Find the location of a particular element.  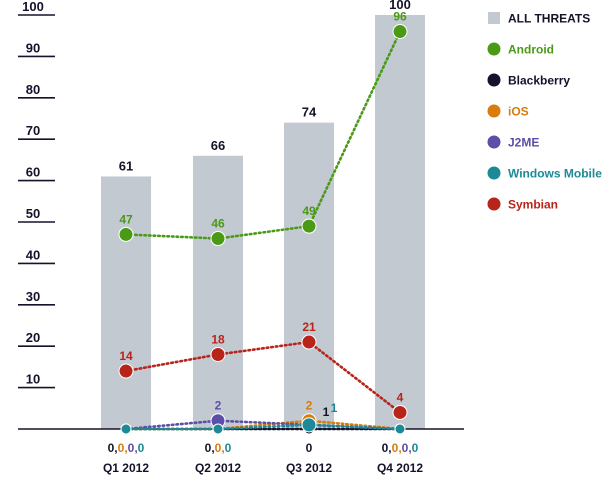

legend-item-blackberry: Blackberry is located at coordinates (528, 80).